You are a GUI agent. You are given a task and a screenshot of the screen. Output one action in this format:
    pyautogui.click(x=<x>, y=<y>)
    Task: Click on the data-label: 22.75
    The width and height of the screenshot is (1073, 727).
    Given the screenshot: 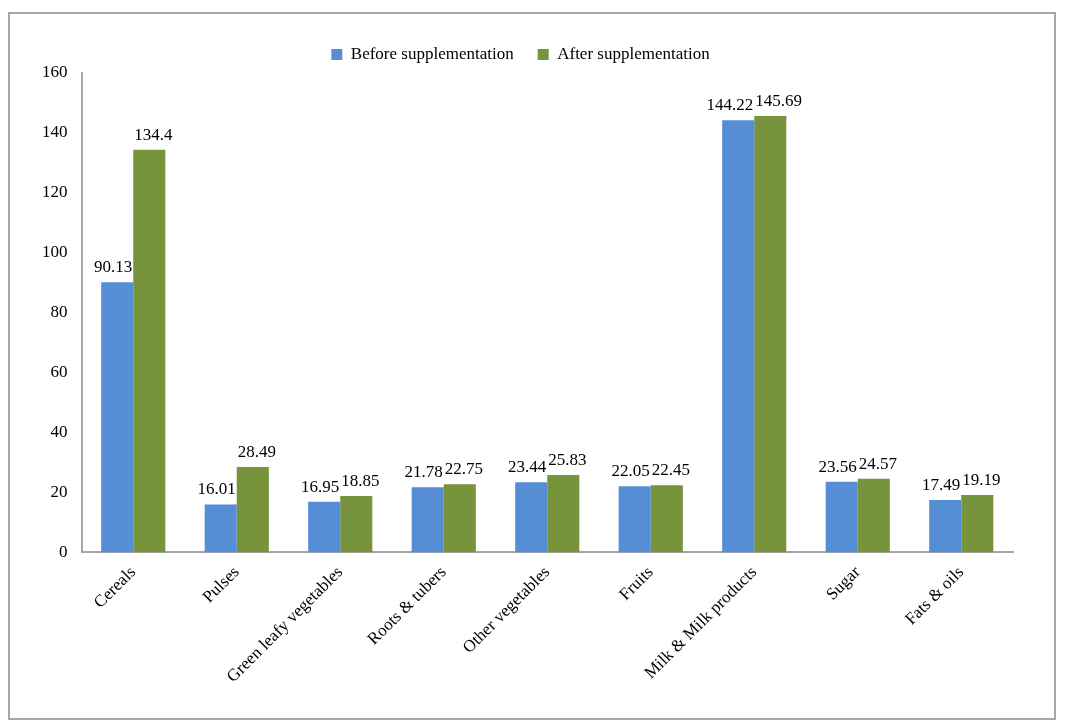 What is the action you would take?
    pyautogui.click(x=463, y=469)
    